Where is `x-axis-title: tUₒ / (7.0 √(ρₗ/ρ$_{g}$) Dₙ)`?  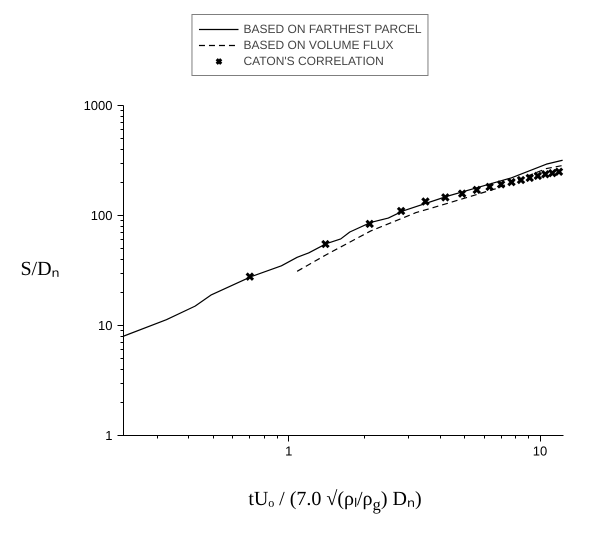
x-axis-title: tUₒ / (7.0 √(ρₗ/ρ$_{g}$) Dₙ) is located at coordinates (335, 501).